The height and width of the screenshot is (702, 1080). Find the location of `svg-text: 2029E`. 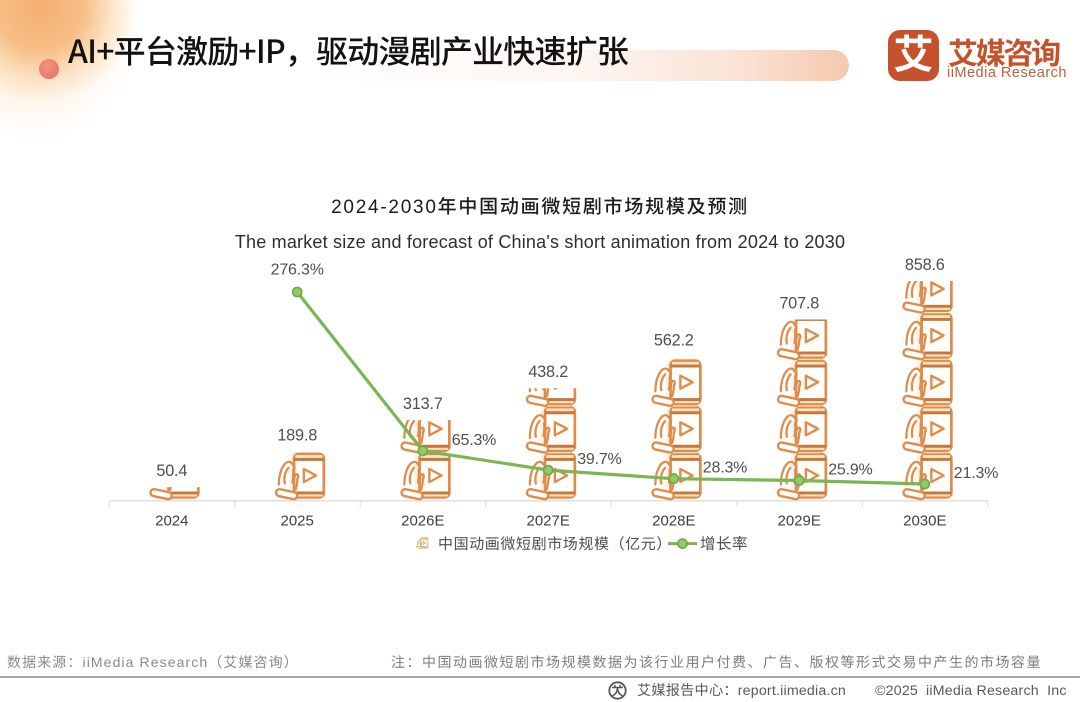

svg-text: 2029E is located at coordinates (799, 520).